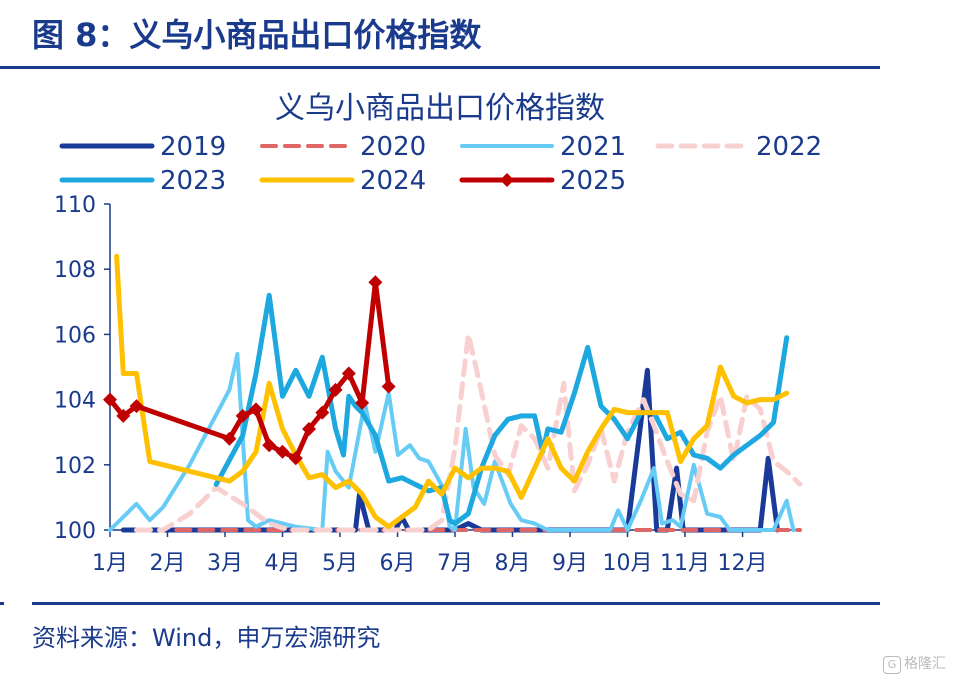  Describe the element at coordinates (283, 563) in the screenshot. I see `x-tick-label-3: 4月` at that location.